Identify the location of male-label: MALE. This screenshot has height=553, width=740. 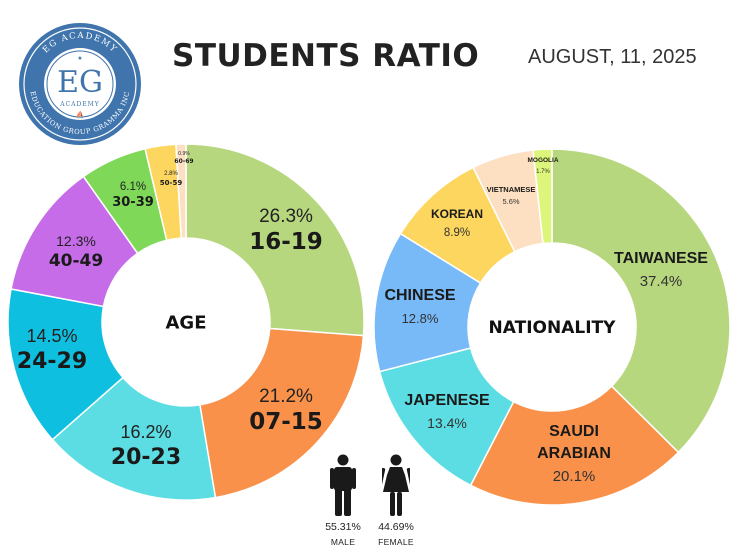
(343, 542).